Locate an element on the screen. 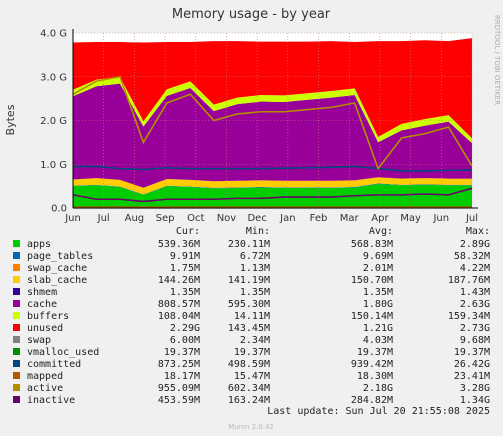 The image size is (503, 436). legend-avg: 2.01M is located at coordinates (378, 268).